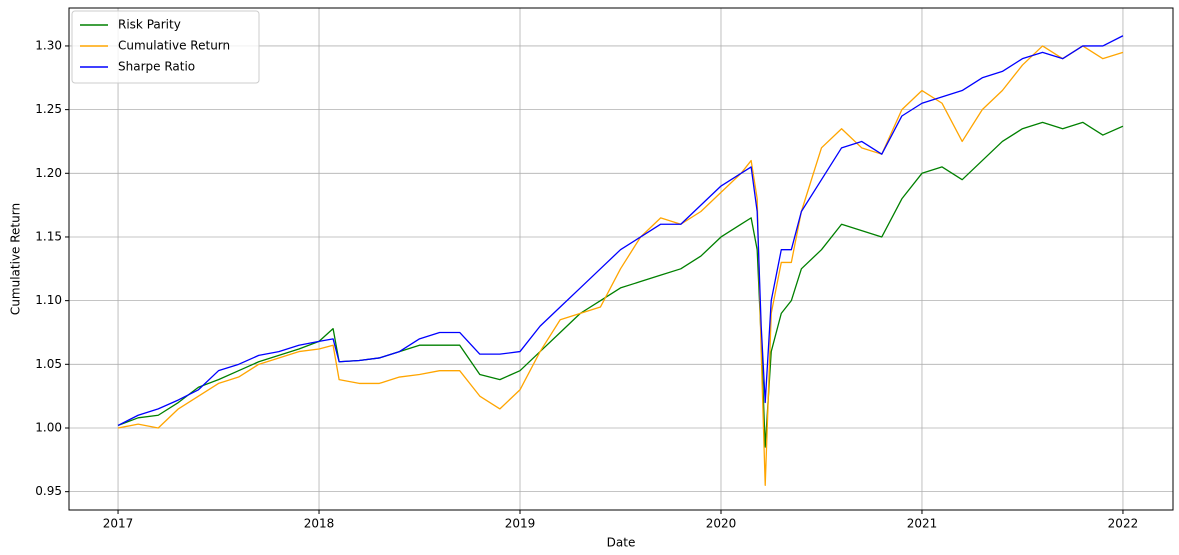 The height and width of the screenshot is (555, 1179). I want to click on legend-label: Sharpe Ratio, so click(156, 67).